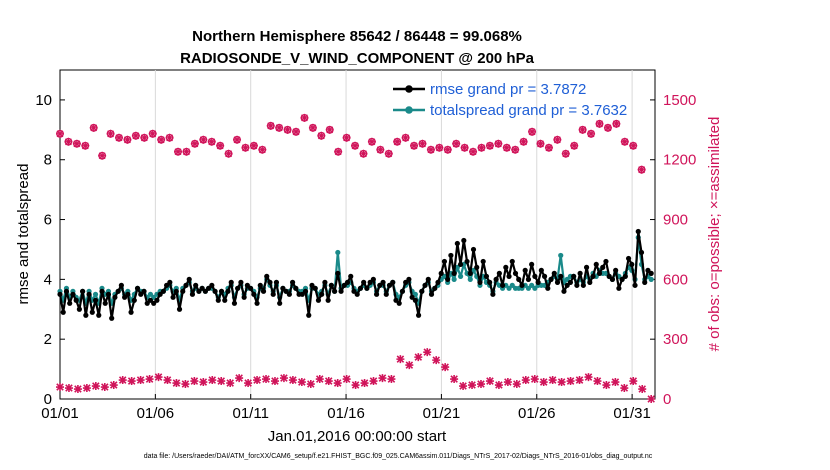 The width and height of the screenshot is (830, 470). What do you see at coordinates (667, 399) in the screenshot?
I see `y2-tick-label: 0` at bounding box center [667, 399].